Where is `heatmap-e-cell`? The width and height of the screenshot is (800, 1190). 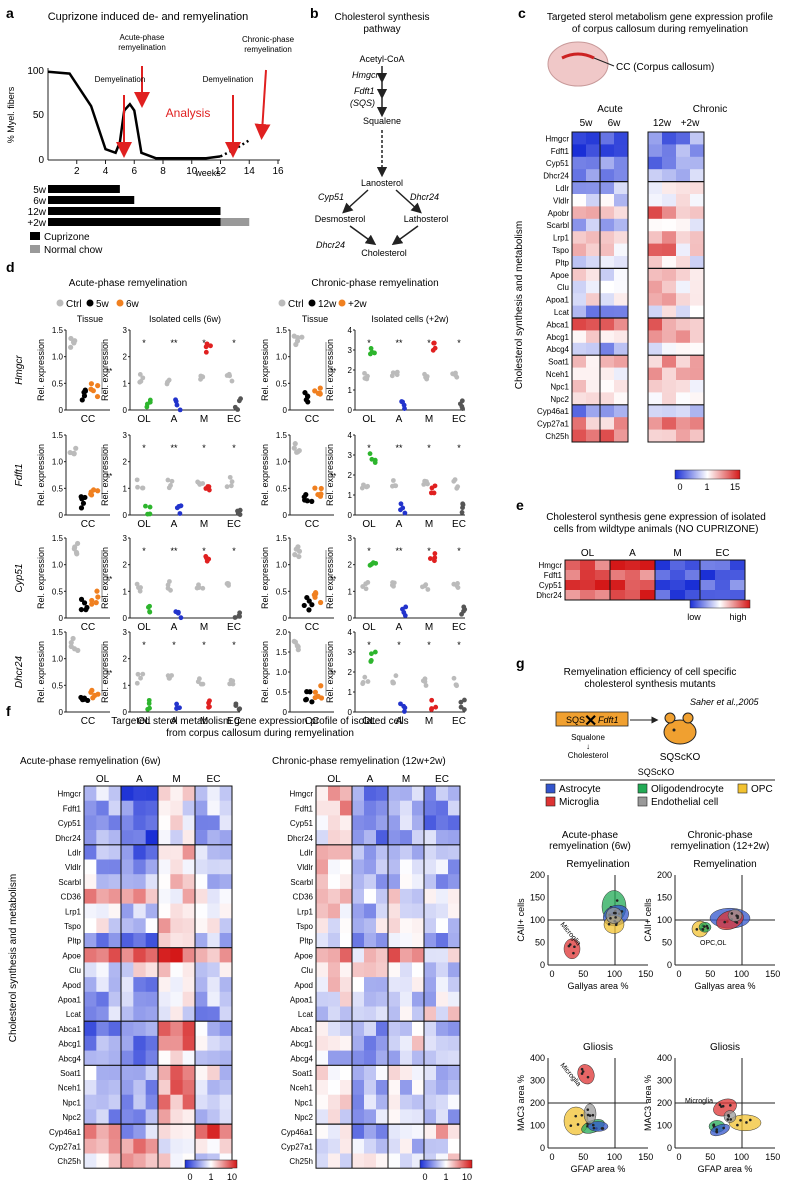
heatmap-e-cell is located at coordinates (618, 575).